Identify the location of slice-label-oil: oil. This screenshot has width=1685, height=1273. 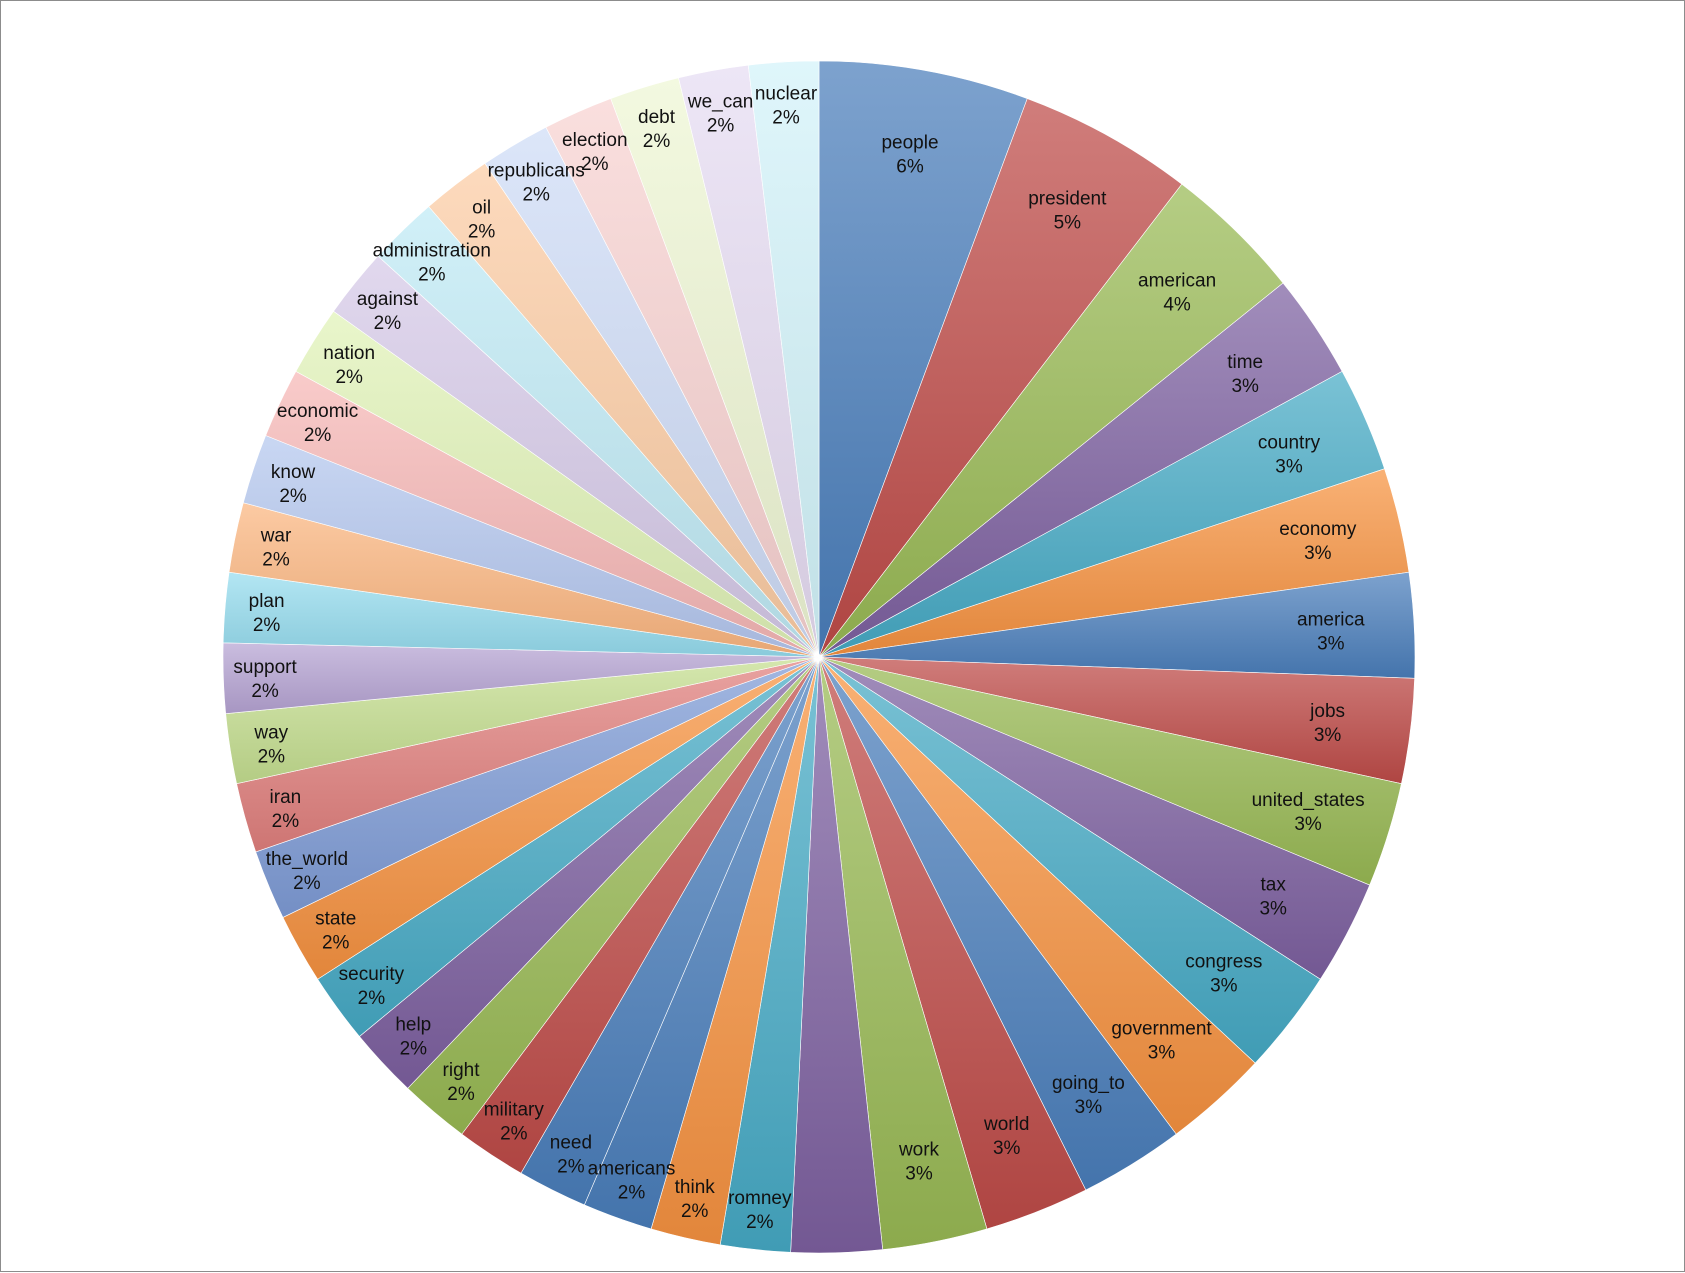
(481, 207).